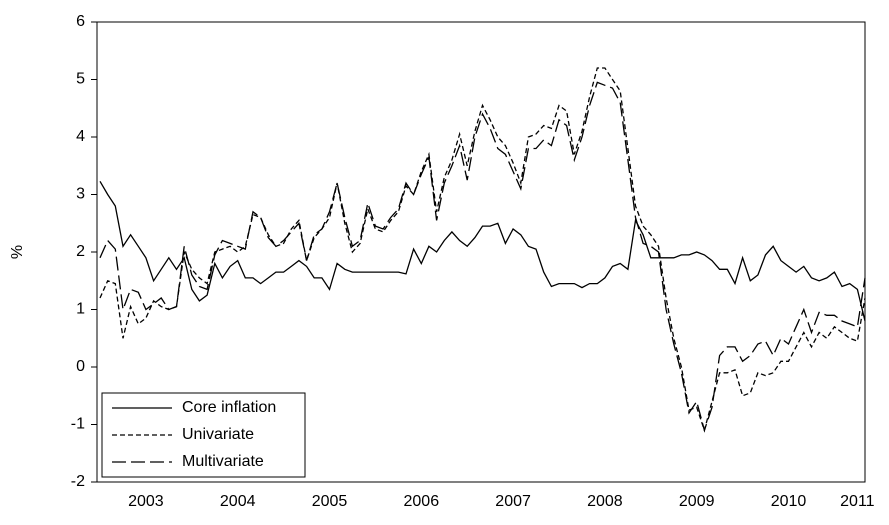  Describe the element at coordinates (80, 366) in the screenshot. I see `y-tick-label: 0` at that location.